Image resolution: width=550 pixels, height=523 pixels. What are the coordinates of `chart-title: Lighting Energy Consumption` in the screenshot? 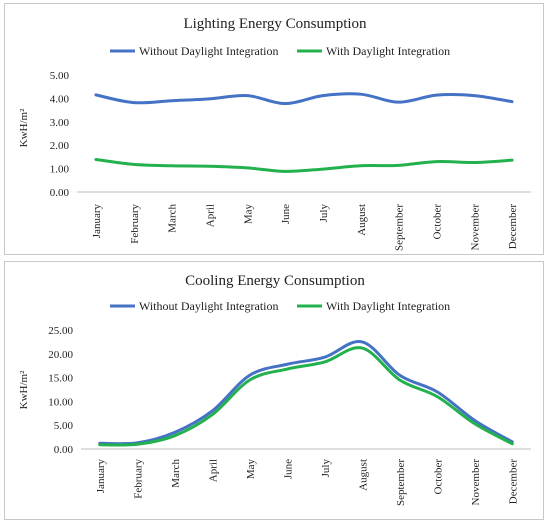 It's located at (275, 24).